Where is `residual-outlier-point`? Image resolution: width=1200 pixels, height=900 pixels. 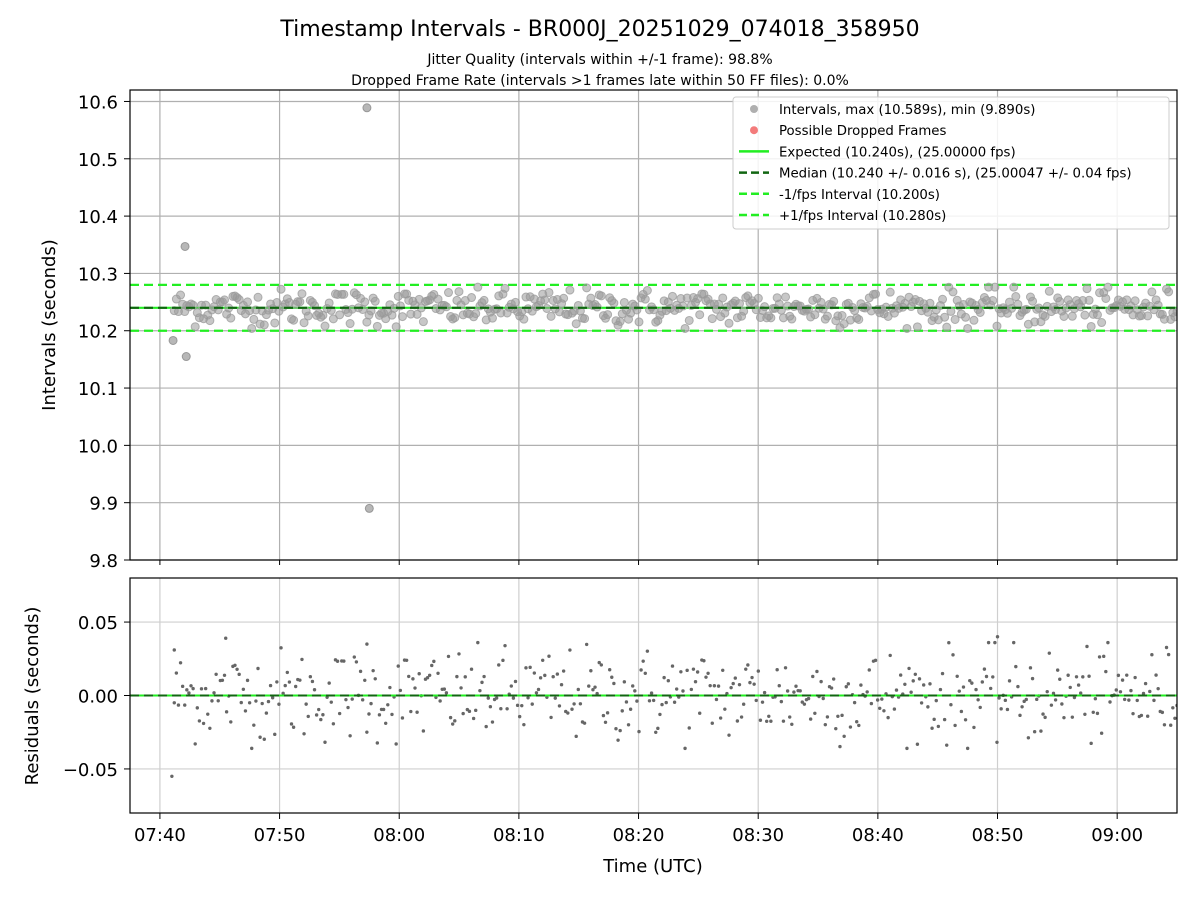 residual-outlier-point is located at coordinates (367, 644).